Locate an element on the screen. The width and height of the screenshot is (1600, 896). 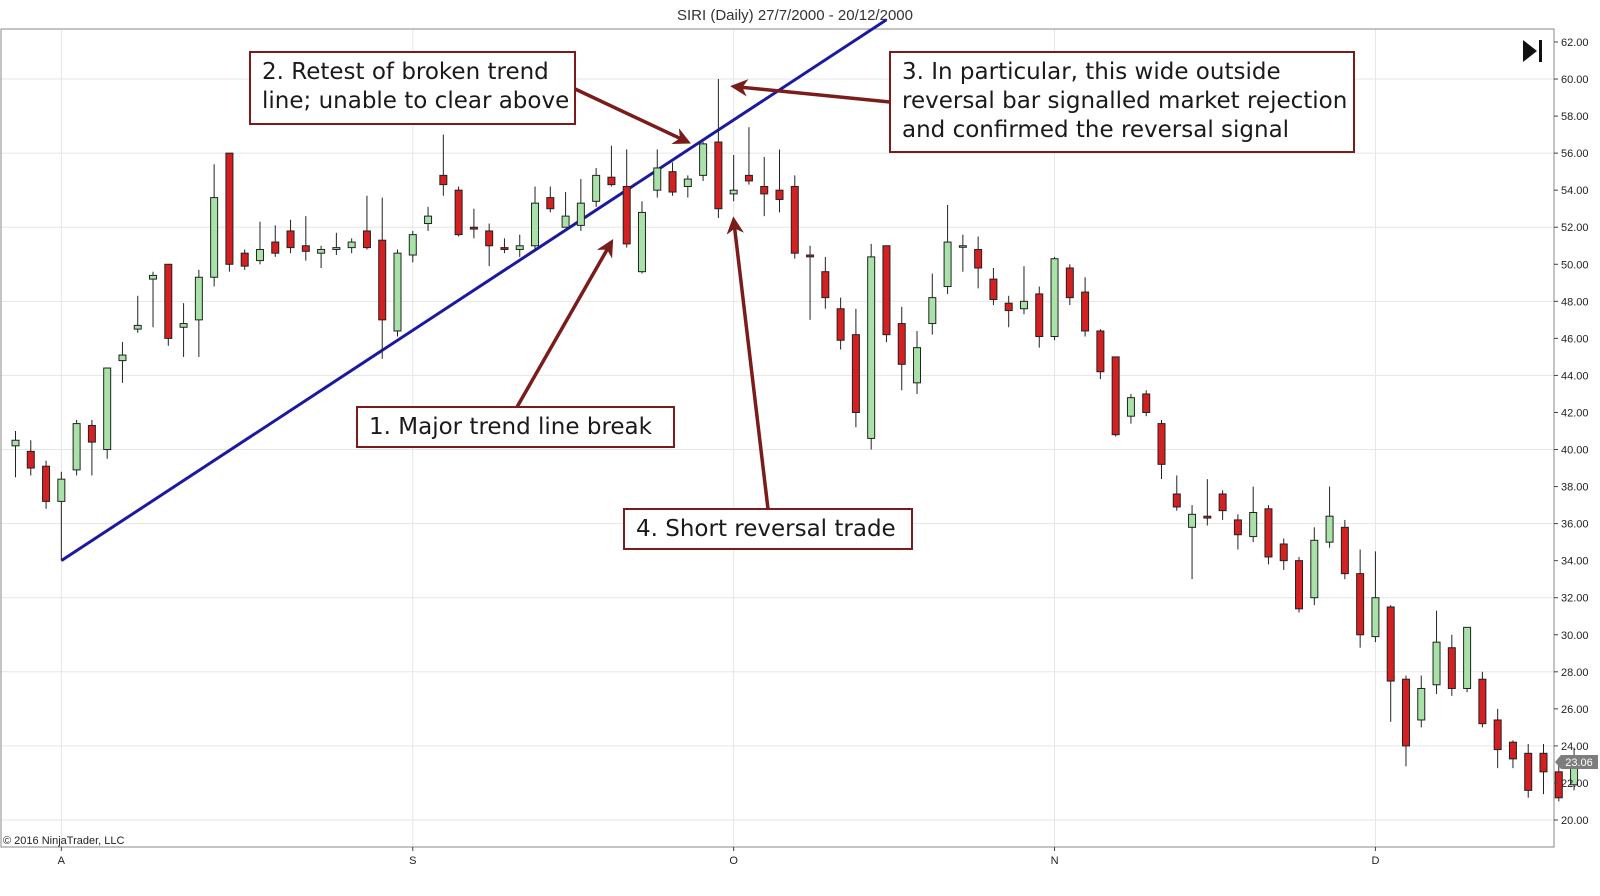
annotation-text: 1. Major trend line break is located at coordinates (511, 427).